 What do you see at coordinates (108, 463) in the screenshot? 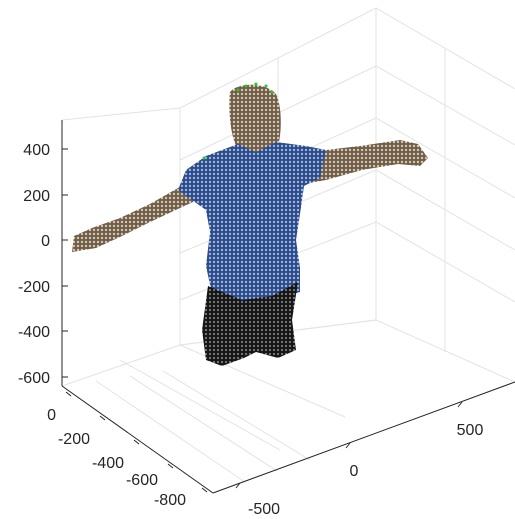
I see `y-tick-label: -400` at bounding box center [108, 463].